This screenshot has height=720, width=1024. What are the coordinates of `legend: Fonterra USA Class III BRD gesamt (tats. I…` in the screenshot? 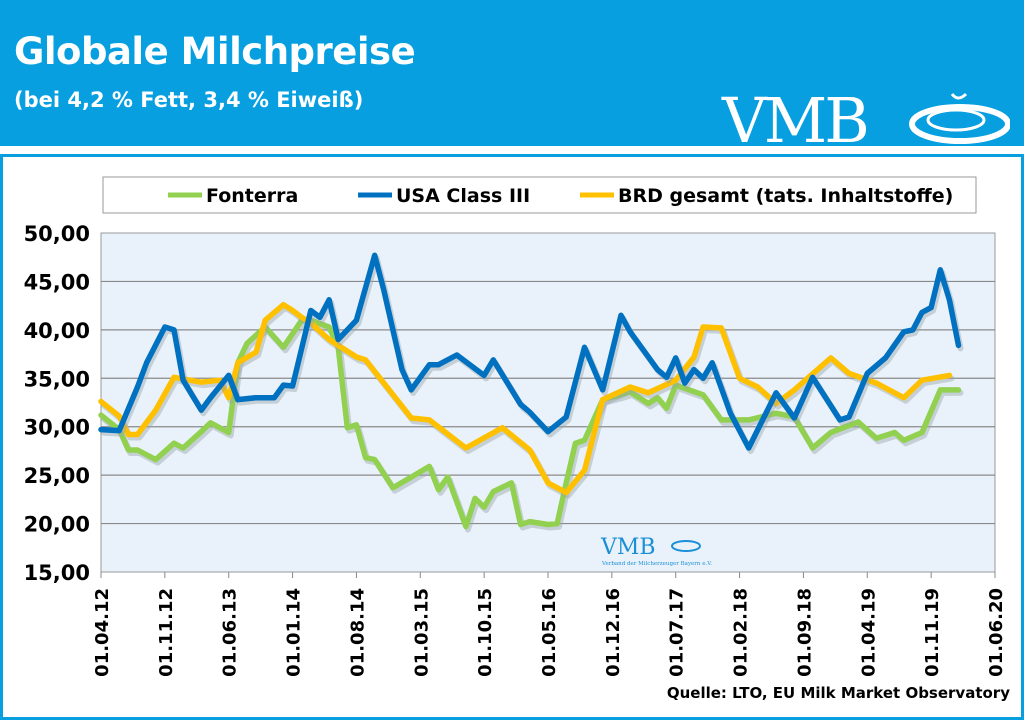 It's located at (539, 195).